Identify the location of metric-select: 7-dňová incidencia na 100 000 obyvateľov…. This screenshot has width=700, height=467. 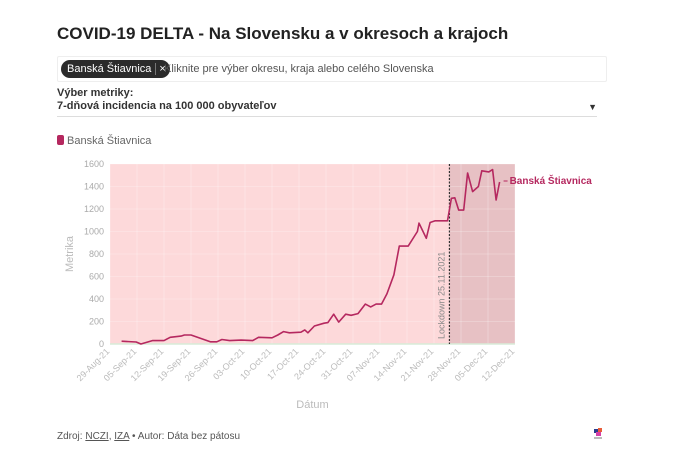
(327, 108).